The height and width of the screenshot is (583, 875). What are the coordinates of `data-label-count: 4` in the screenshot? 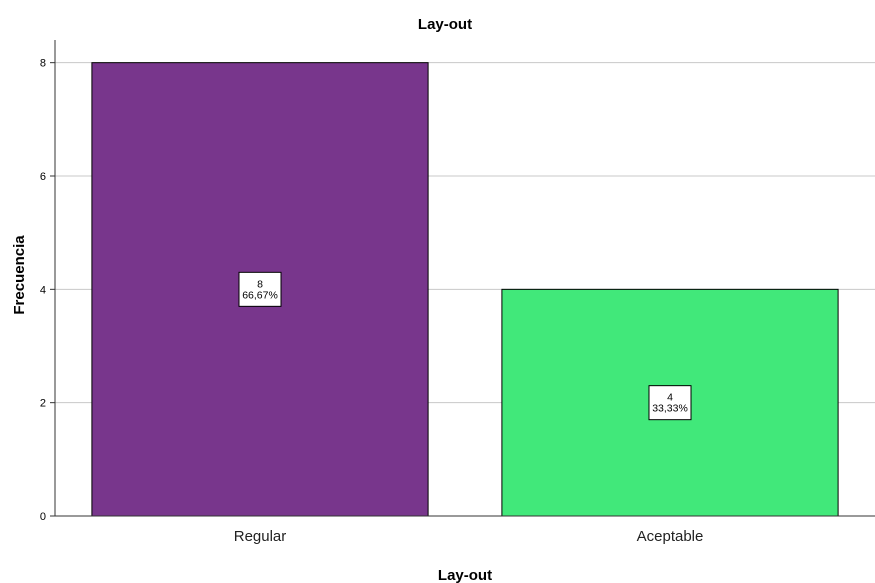 It's located at (670, 398).